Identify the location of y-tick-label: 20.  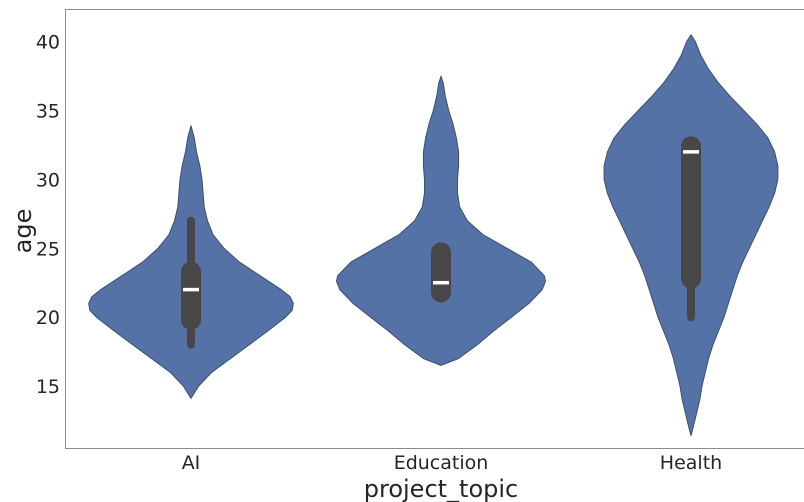
(48, 318).